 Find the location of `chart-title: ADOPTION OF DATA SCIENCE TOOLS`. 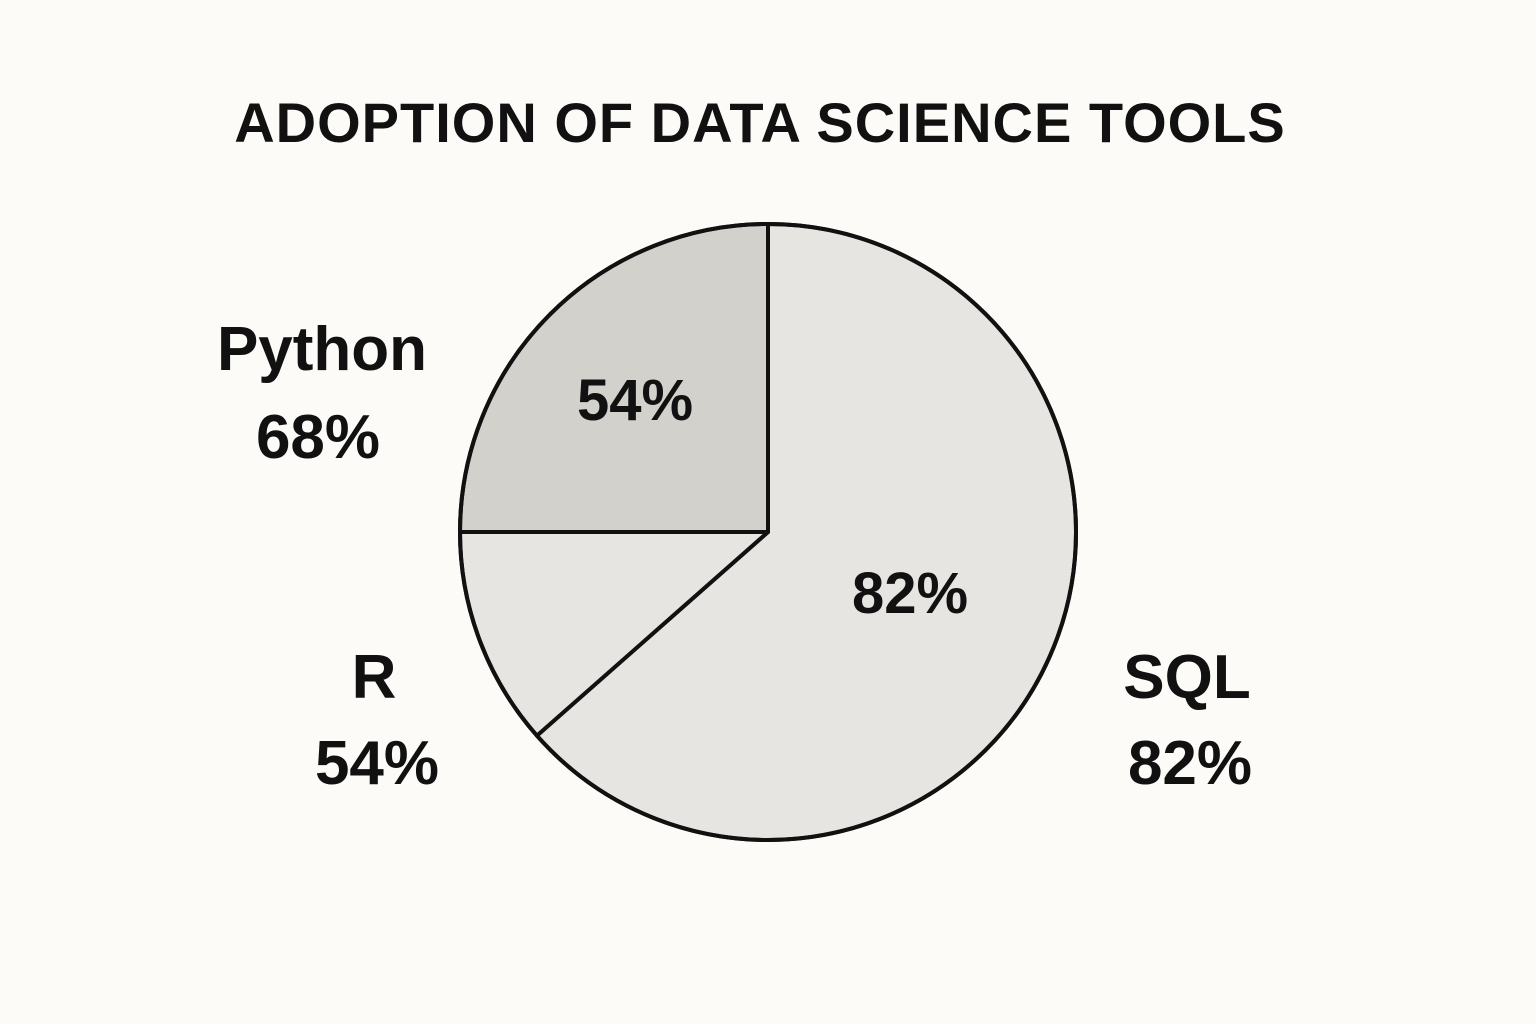

chart-title: ADOPTION OF DATA SCIENCE TOOLS is located at coordinates (760, 122).